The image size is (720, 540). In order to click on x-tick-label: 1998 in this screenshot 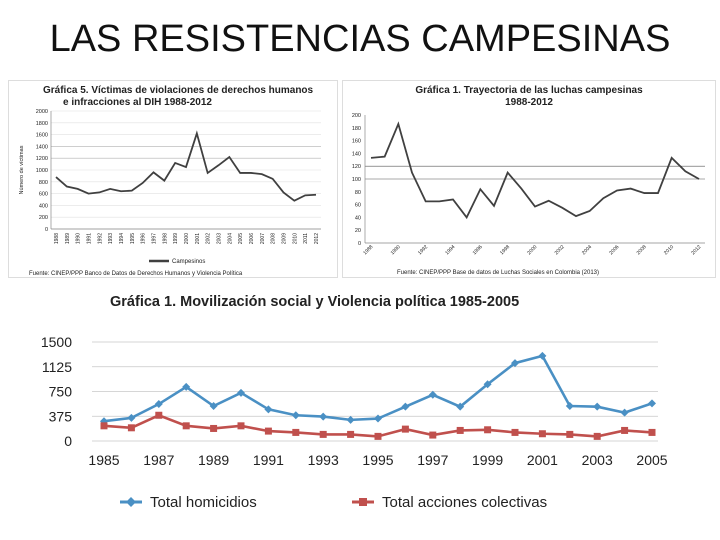, I will do `click(165, 238)`.